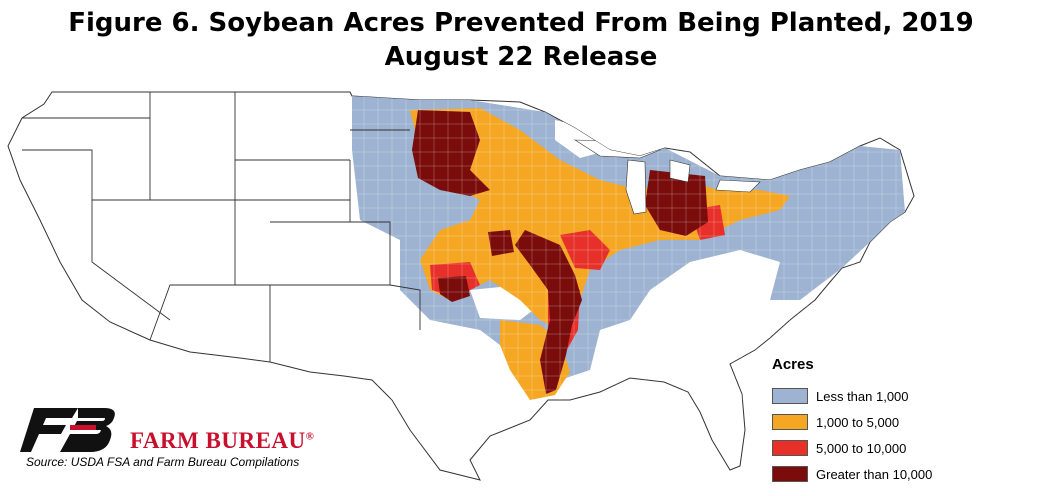 This screenshot has height=496, width=1042. Describe the element at coordinates (676, 203) in the screenshot. I see `region-darkred-ohio-indiana` at that location.